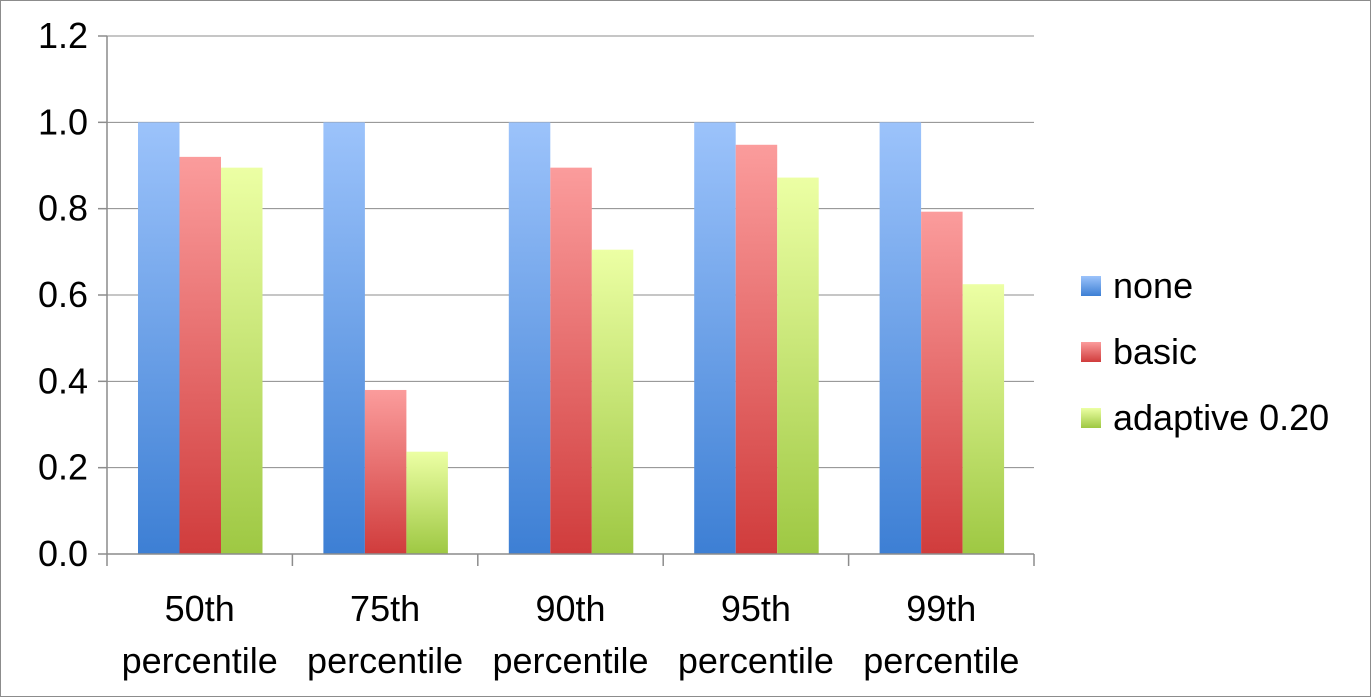  Describe the element at coordinates (63, 35) in the screenshot. I see `y-tick-label: 1.2` at that location.